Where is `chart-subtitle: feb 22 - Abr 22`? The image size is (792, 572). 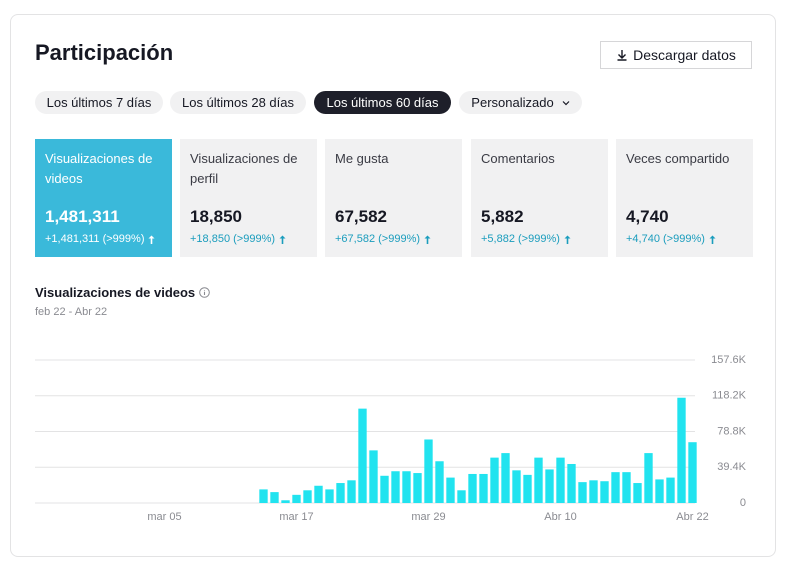
chart-subtitle: feb 22 - Abr 22 is located at coordinates (71, 312).